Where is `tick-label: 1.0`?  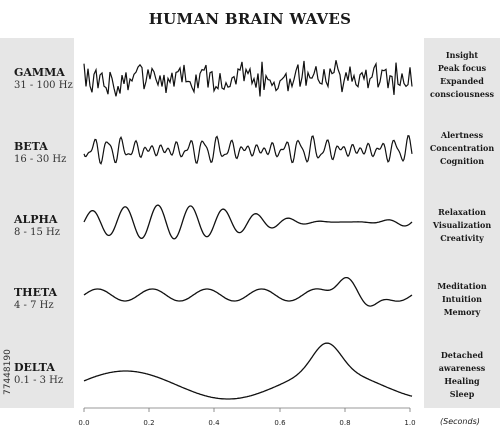 tick-label: 1.0 is located at coordinates (410, 423).